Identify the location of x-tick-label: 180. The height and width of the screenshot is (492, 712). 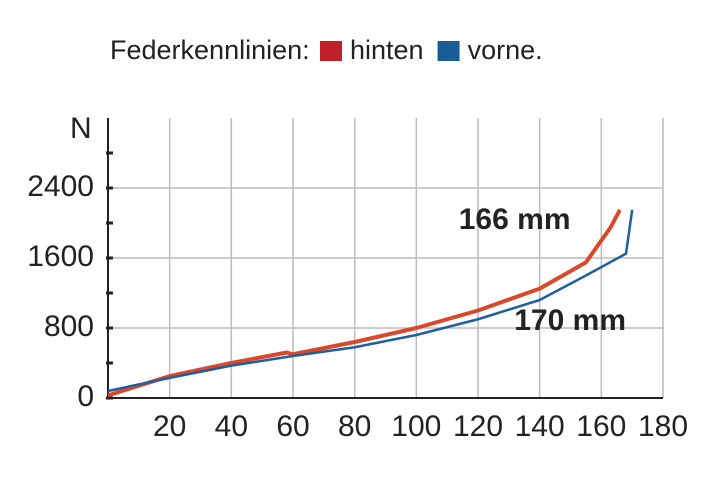
(663, 426).